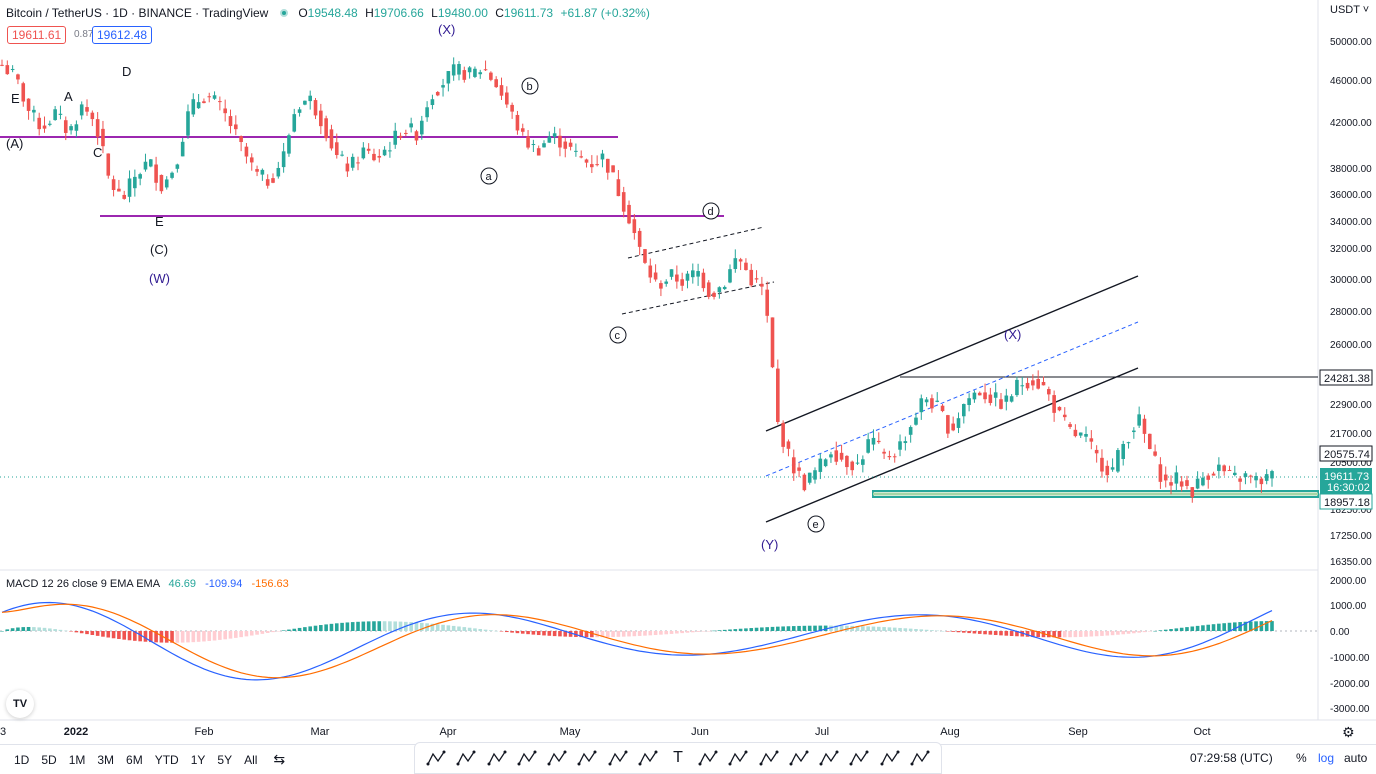 The image size is (1376, 774). I want to click on gann-box-icon, so click(769, 758).